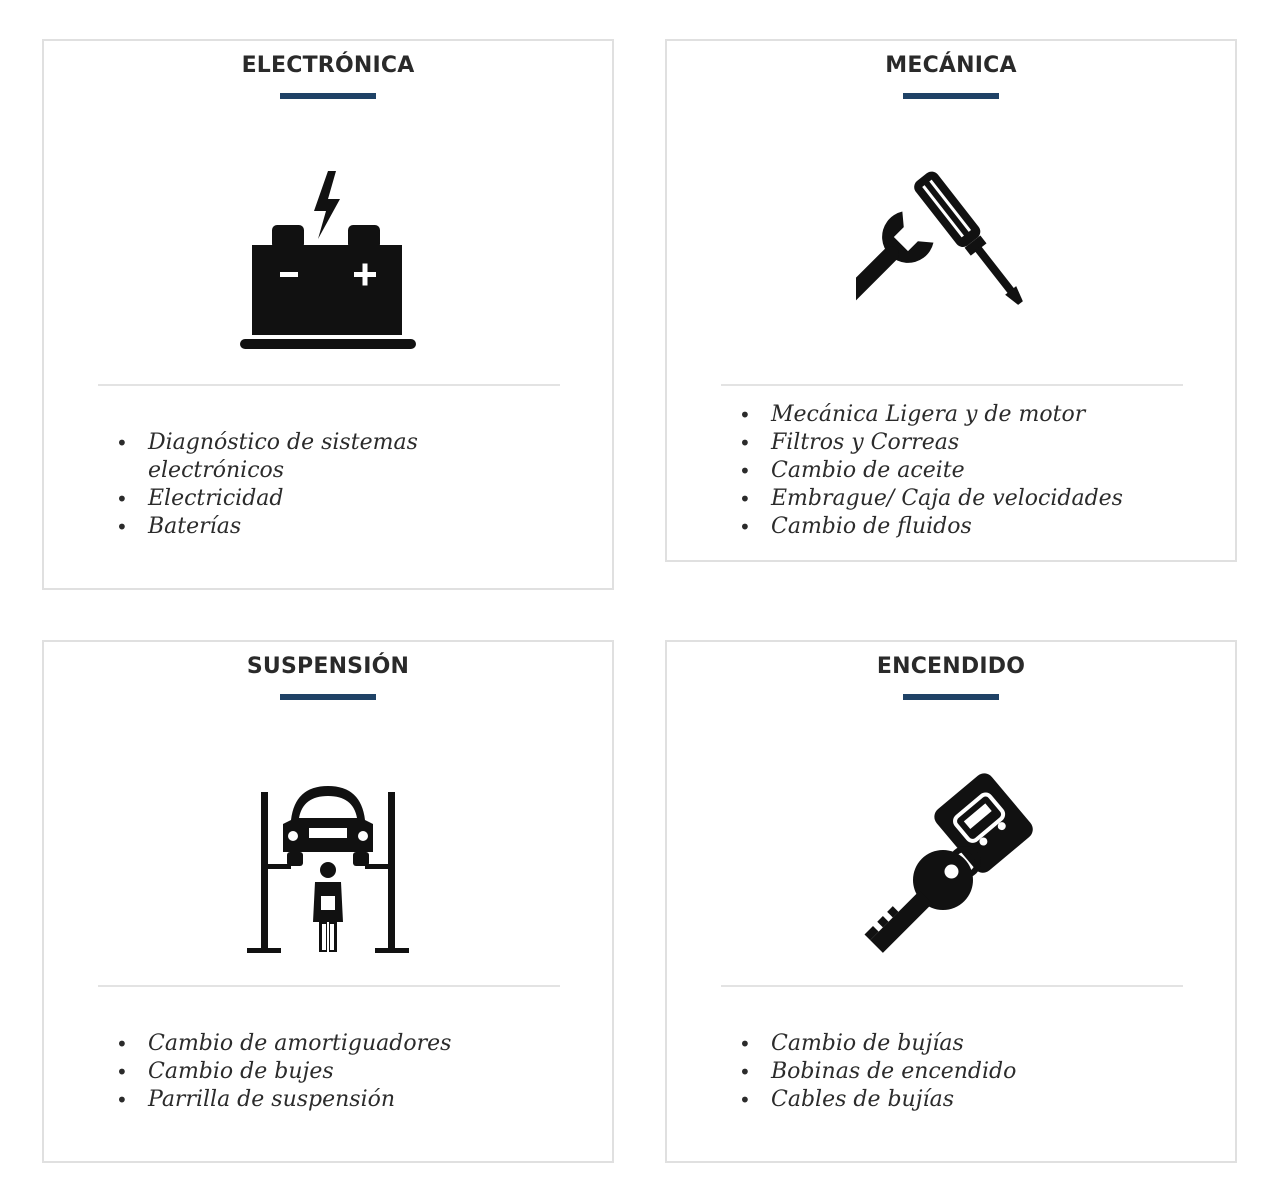 The width and height of the screenshot is (1284, 1202). What do you see at coordinates (974, 415) in the screenshot?
I see `list-item: Mecánica Ligera y de motor` at bounding box center [974, 415].